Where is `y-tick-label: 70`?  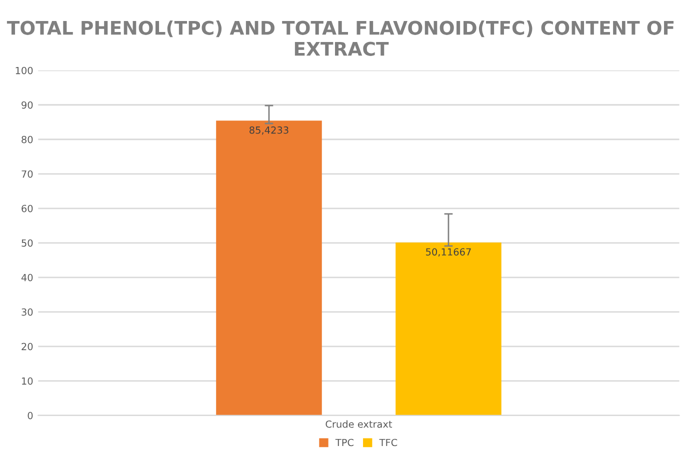 y-tick-label: 70 is located at coordinates (27, 174).